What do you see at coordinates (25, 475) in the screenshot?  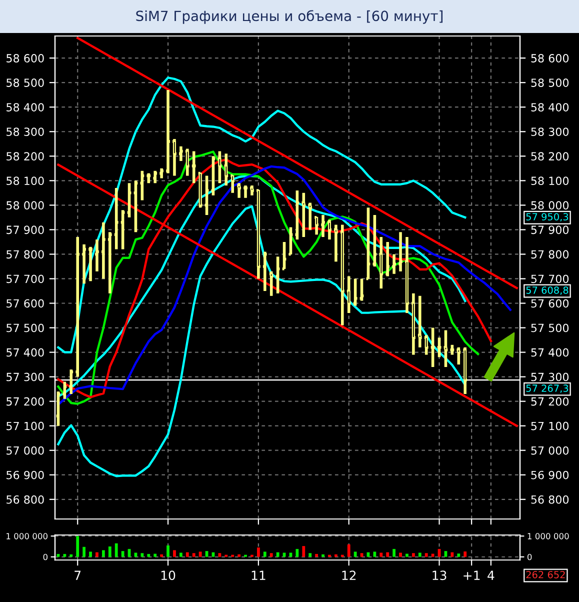 I see `y-tick-label: 56 900` at bounding box center [25, 475].